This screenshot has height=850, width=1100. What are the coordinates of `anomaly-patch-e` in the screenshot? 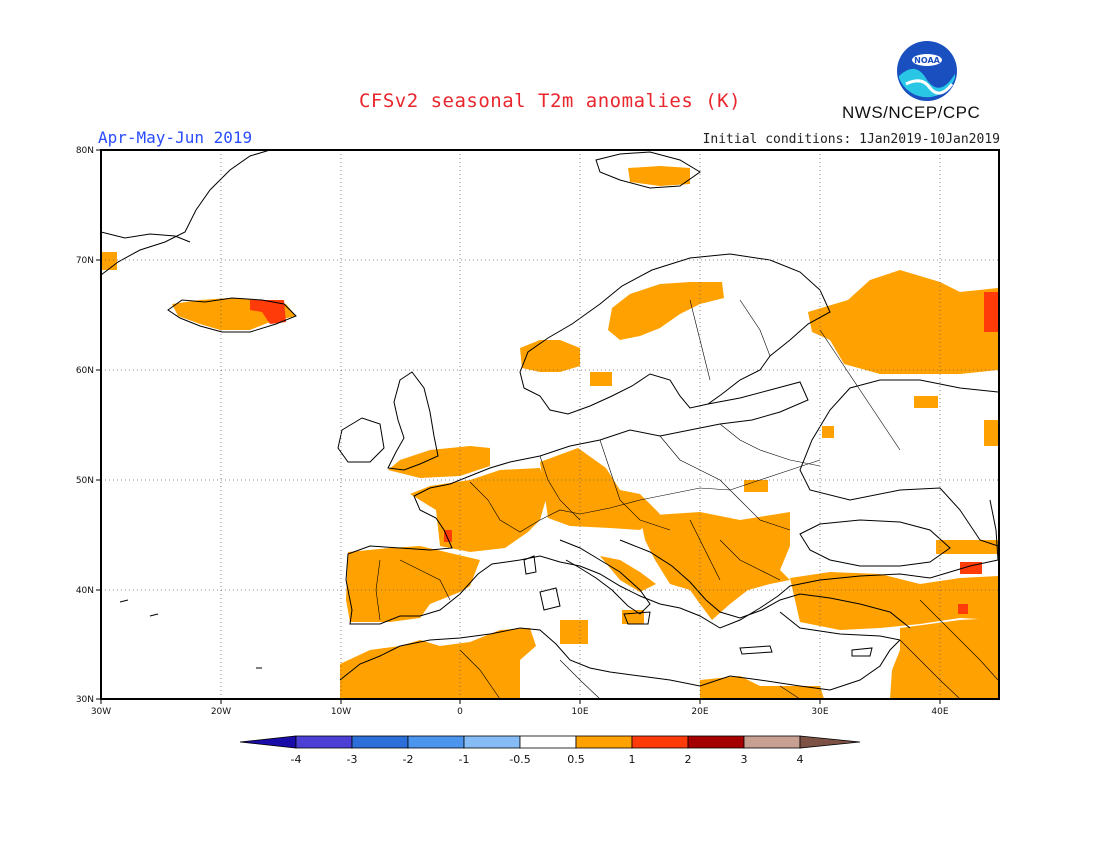 It's located at (967, 547).